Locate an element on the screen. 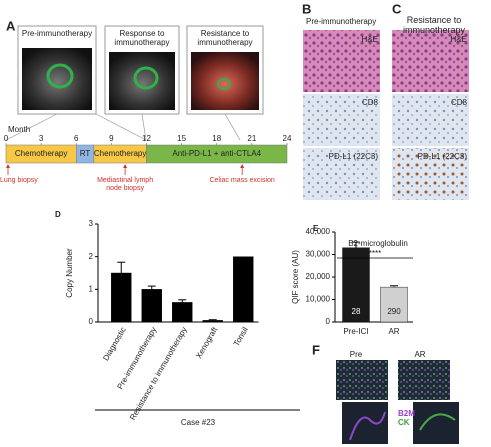 This screenshot has height=447, width=491. y-tick-label: 20,000 is located at coordinates (318, 276).